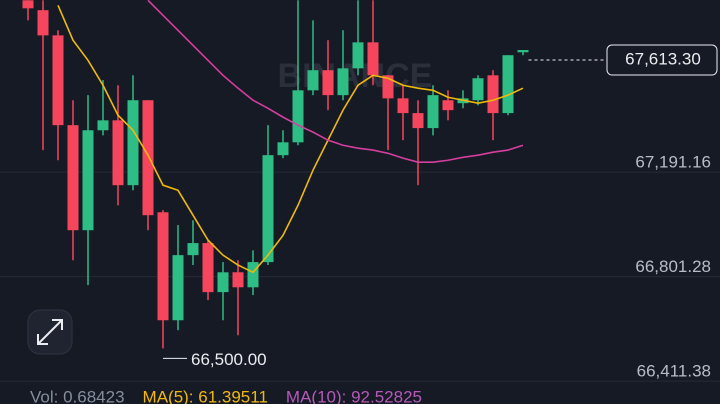  What do you see at coordinates (77, 395) in the screenshot?
I see `footer-label: Vol: 0.68423` at bounding box center [77, 395].